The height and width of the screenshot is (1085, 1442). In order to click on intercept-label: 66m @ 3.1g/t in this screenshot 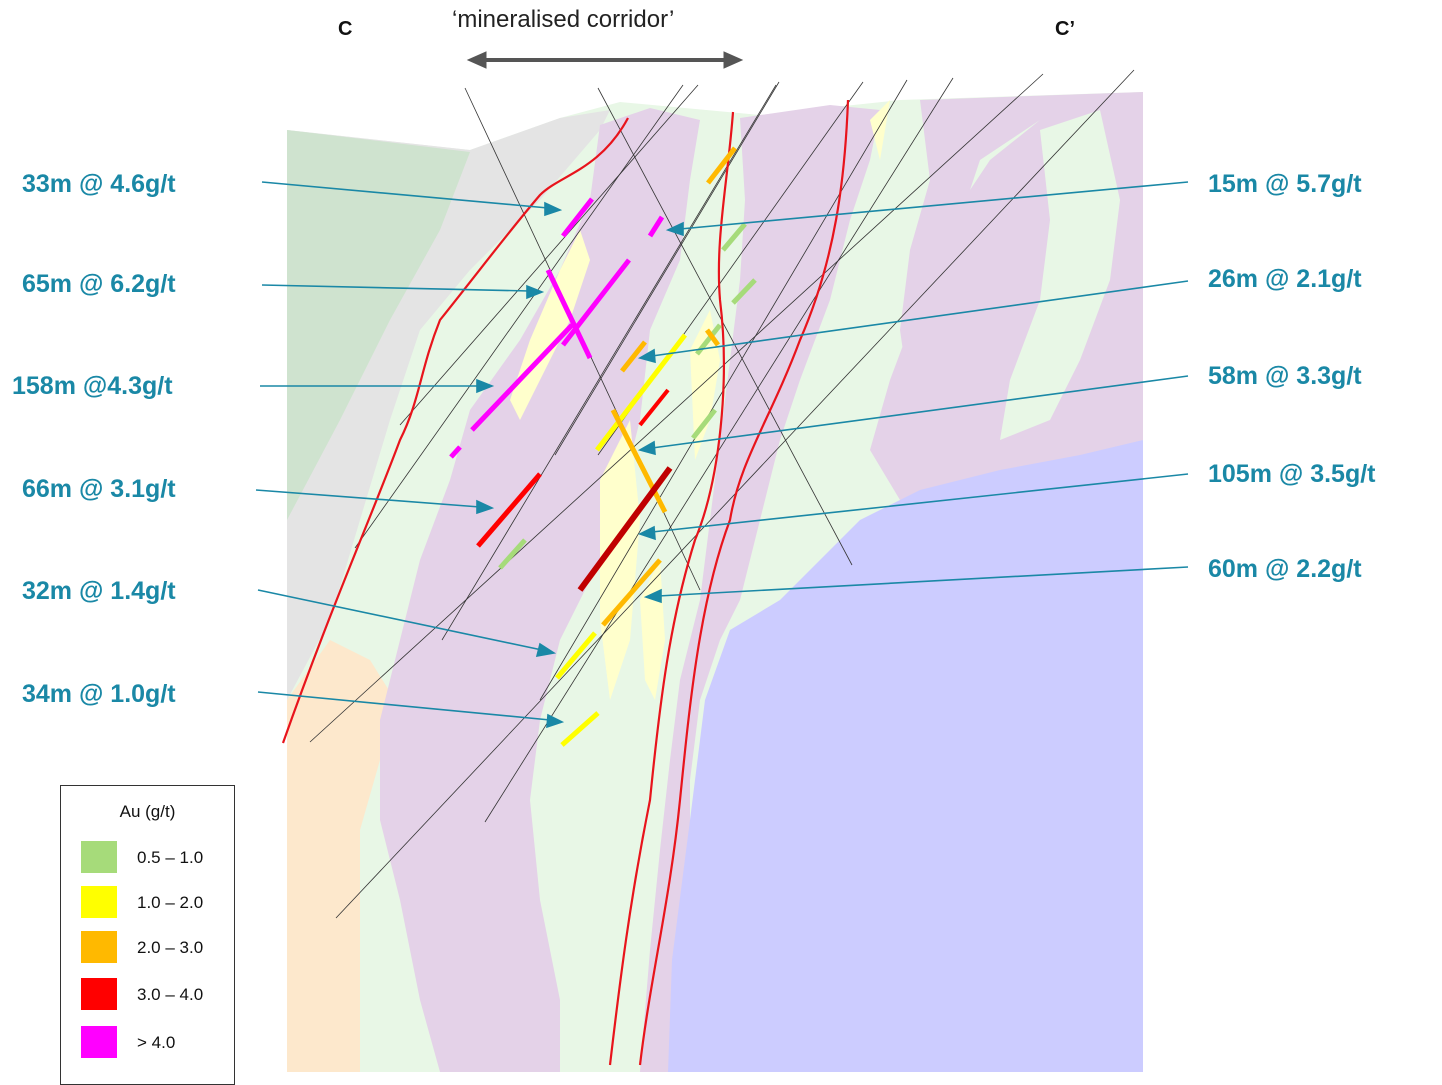, I will do `click(99, 489)`.